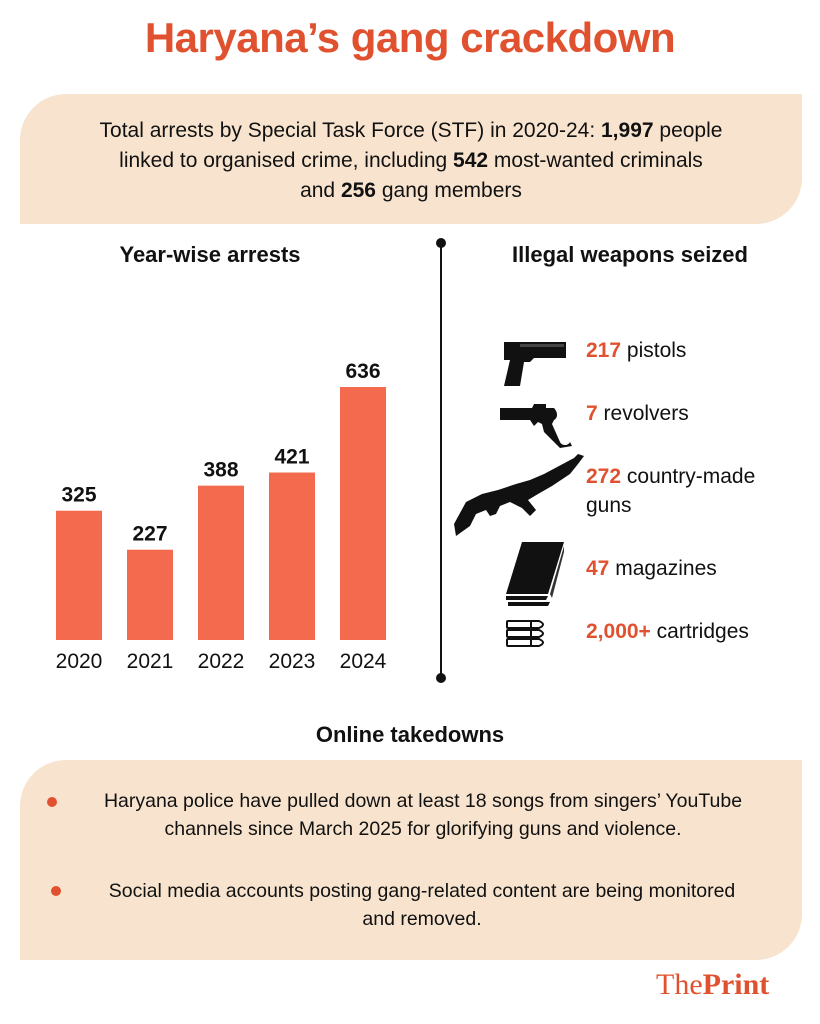  What do you see at coordinates (636, 350) in the screenshot?
I see `weapon-pistols: 217 pistols` at bounding box center [636, 350].